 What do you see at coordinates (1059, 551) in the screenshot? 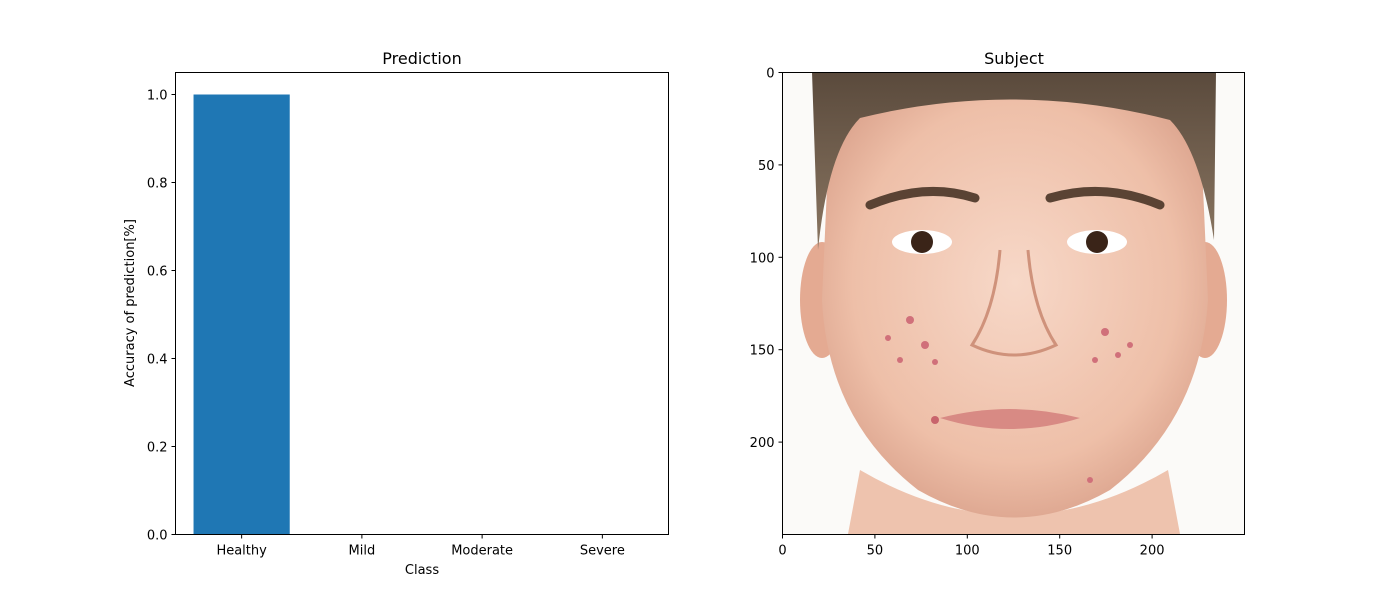
I see `image-x-tick-label: 150` at bounding box center [1059, 551].